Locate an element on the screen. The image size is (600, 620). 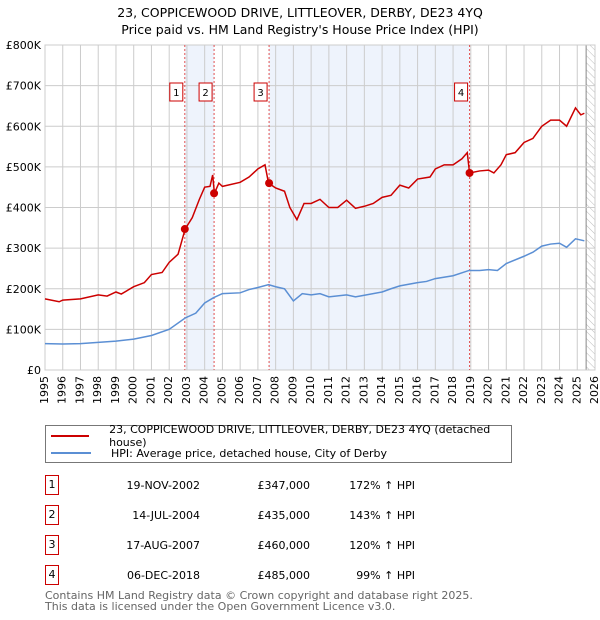
y-tick-label: £100K is located at coordinates (24, 329).